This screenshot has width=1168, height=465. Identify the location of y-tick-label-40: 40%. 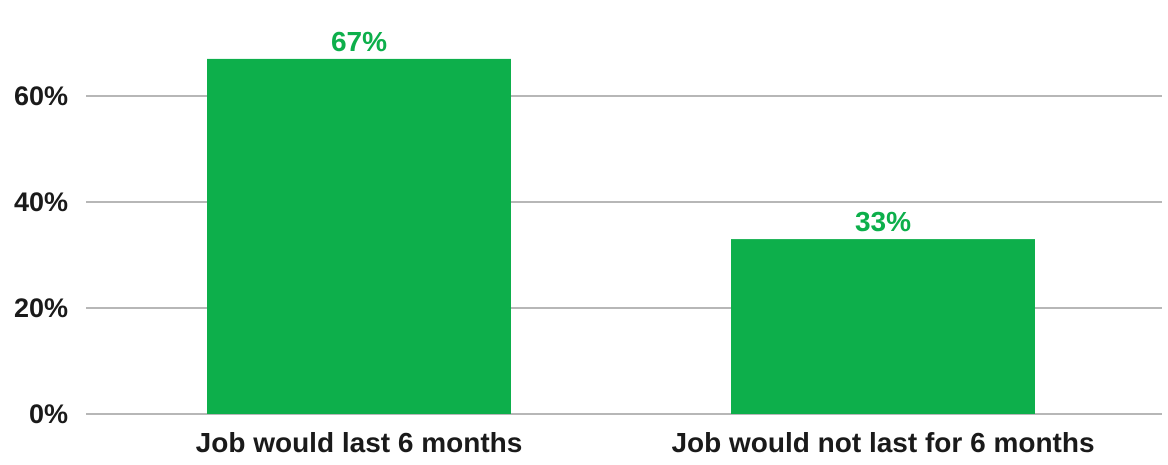
(41, 202).